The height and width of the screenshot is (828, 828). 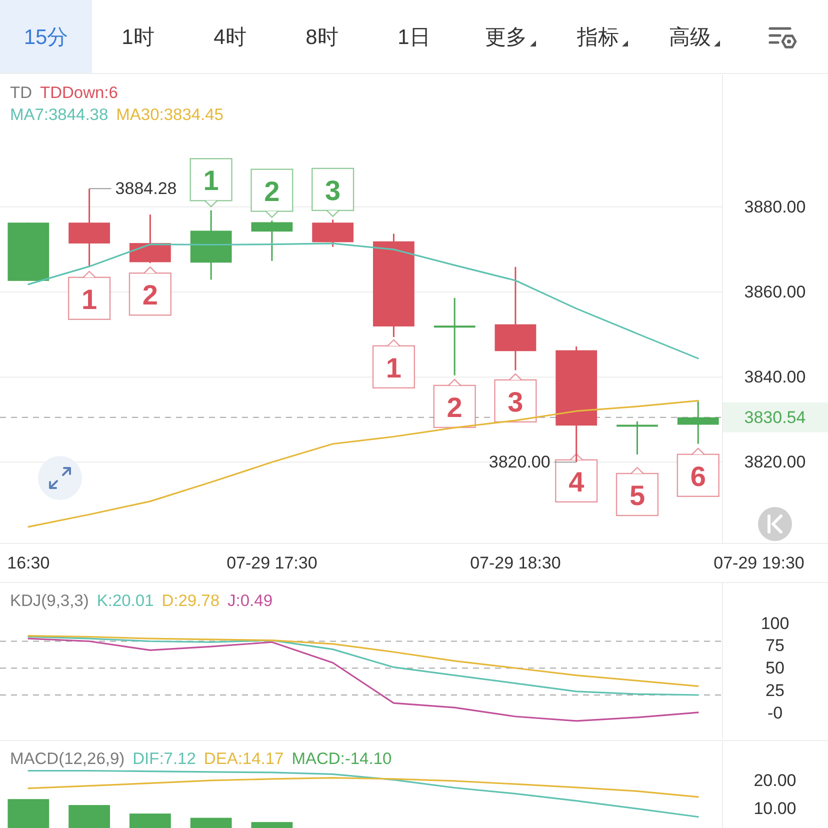 I want to click on y-tick-label: 3880.00, so click(x=775, y=206).